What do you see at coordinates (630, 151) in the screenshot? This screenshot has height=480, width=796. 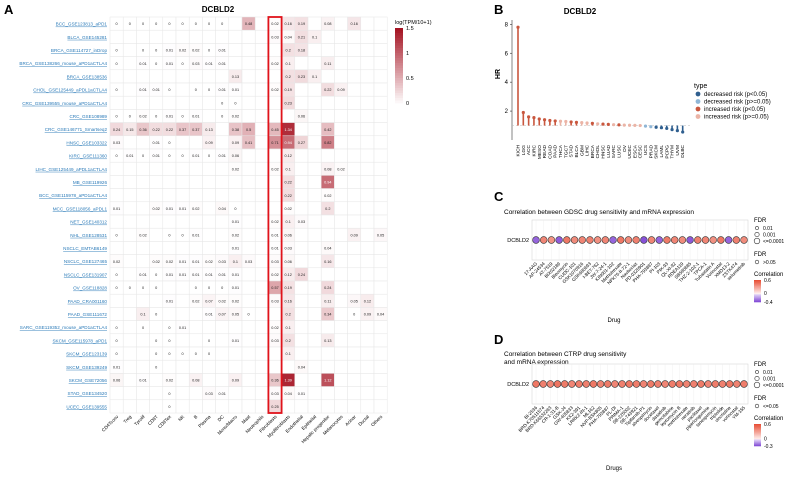 I see `hr-x-tick-label: UCEC` at bounding box center [630, 151].